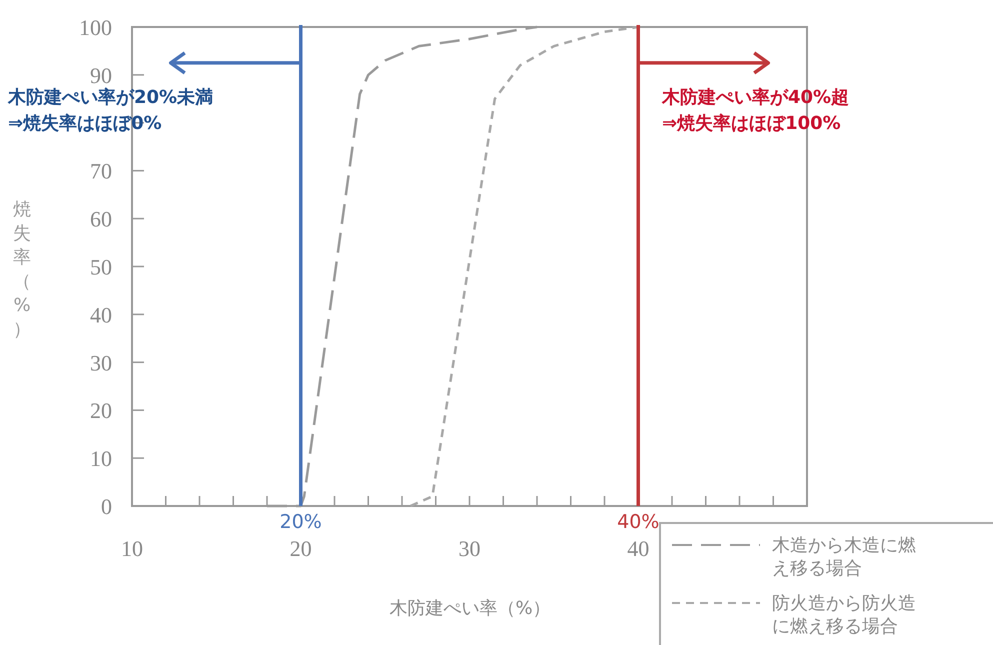  Describe the element at coordinates (469, 548) in the screenshot. I see `x-tick-label: 30` at that location.